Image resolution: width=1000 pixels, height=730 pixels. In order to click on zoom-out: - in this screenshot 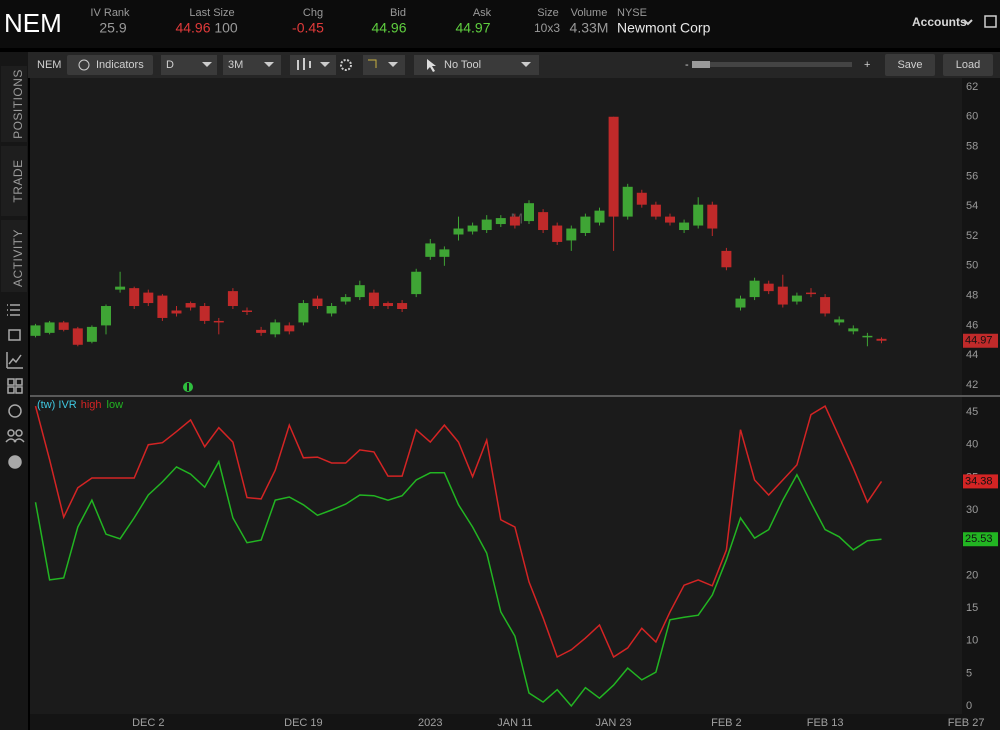, I will do `click(687, 65)`.